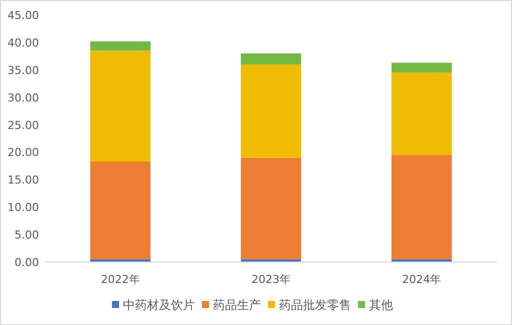  What do you see at coordinates (23, 125) in the screenshot?
I see `y-tick-label: 25.00` at bounding box center [23, 125].